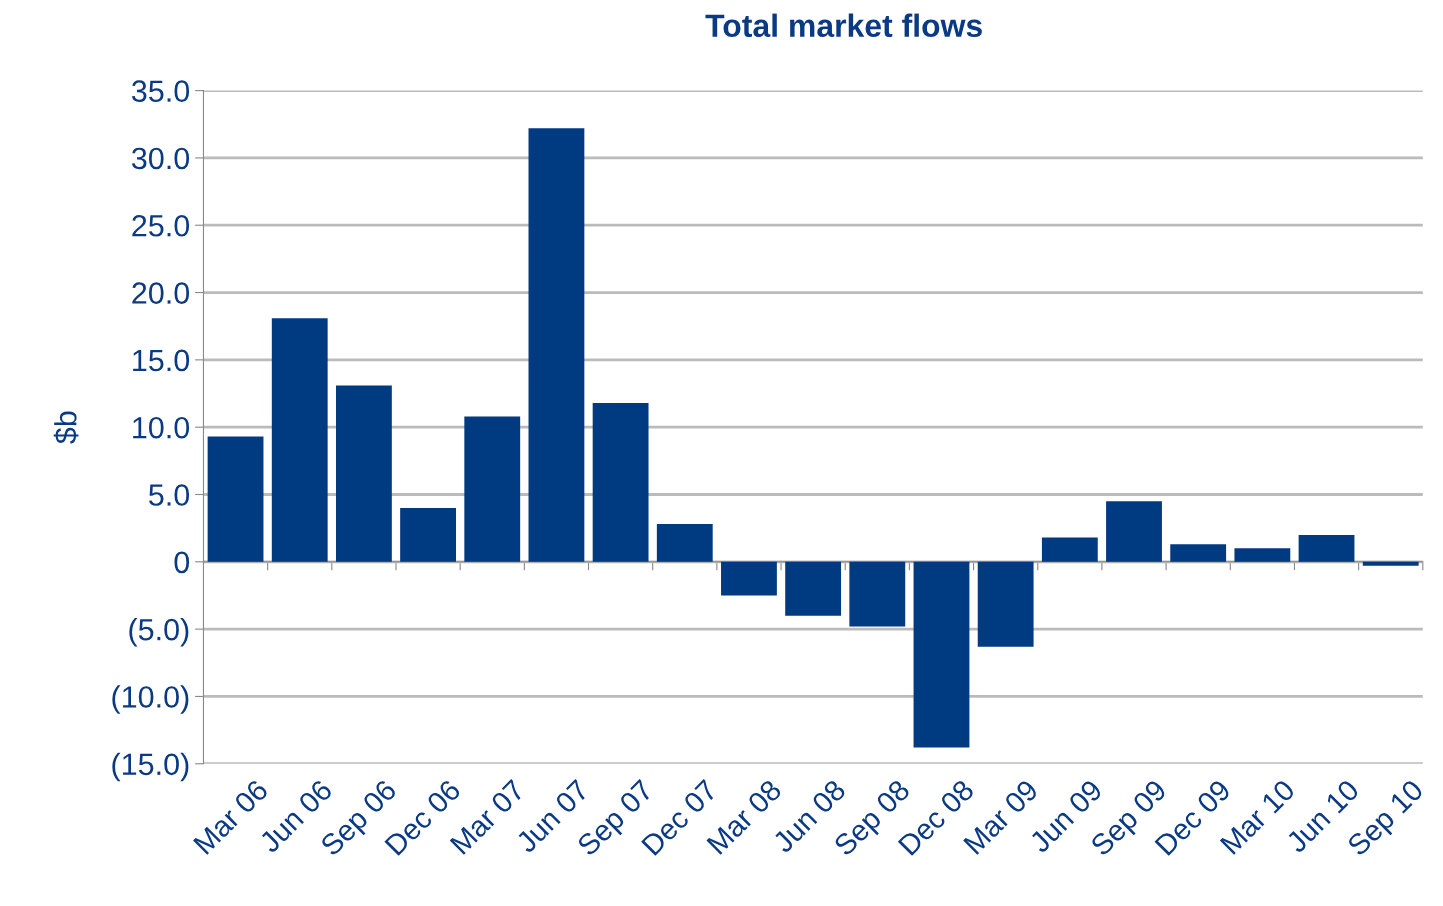  I want to click on y-tick-label: (10.0), so click(150, 699).